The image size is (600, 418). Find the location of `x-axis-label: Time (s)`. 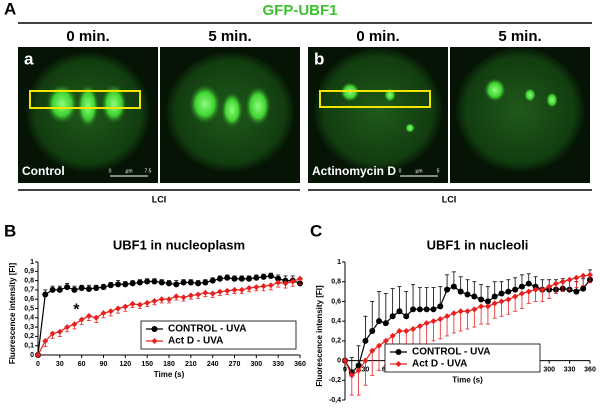

x-axis-label: Time (s) is located at coordinates (169, 374).